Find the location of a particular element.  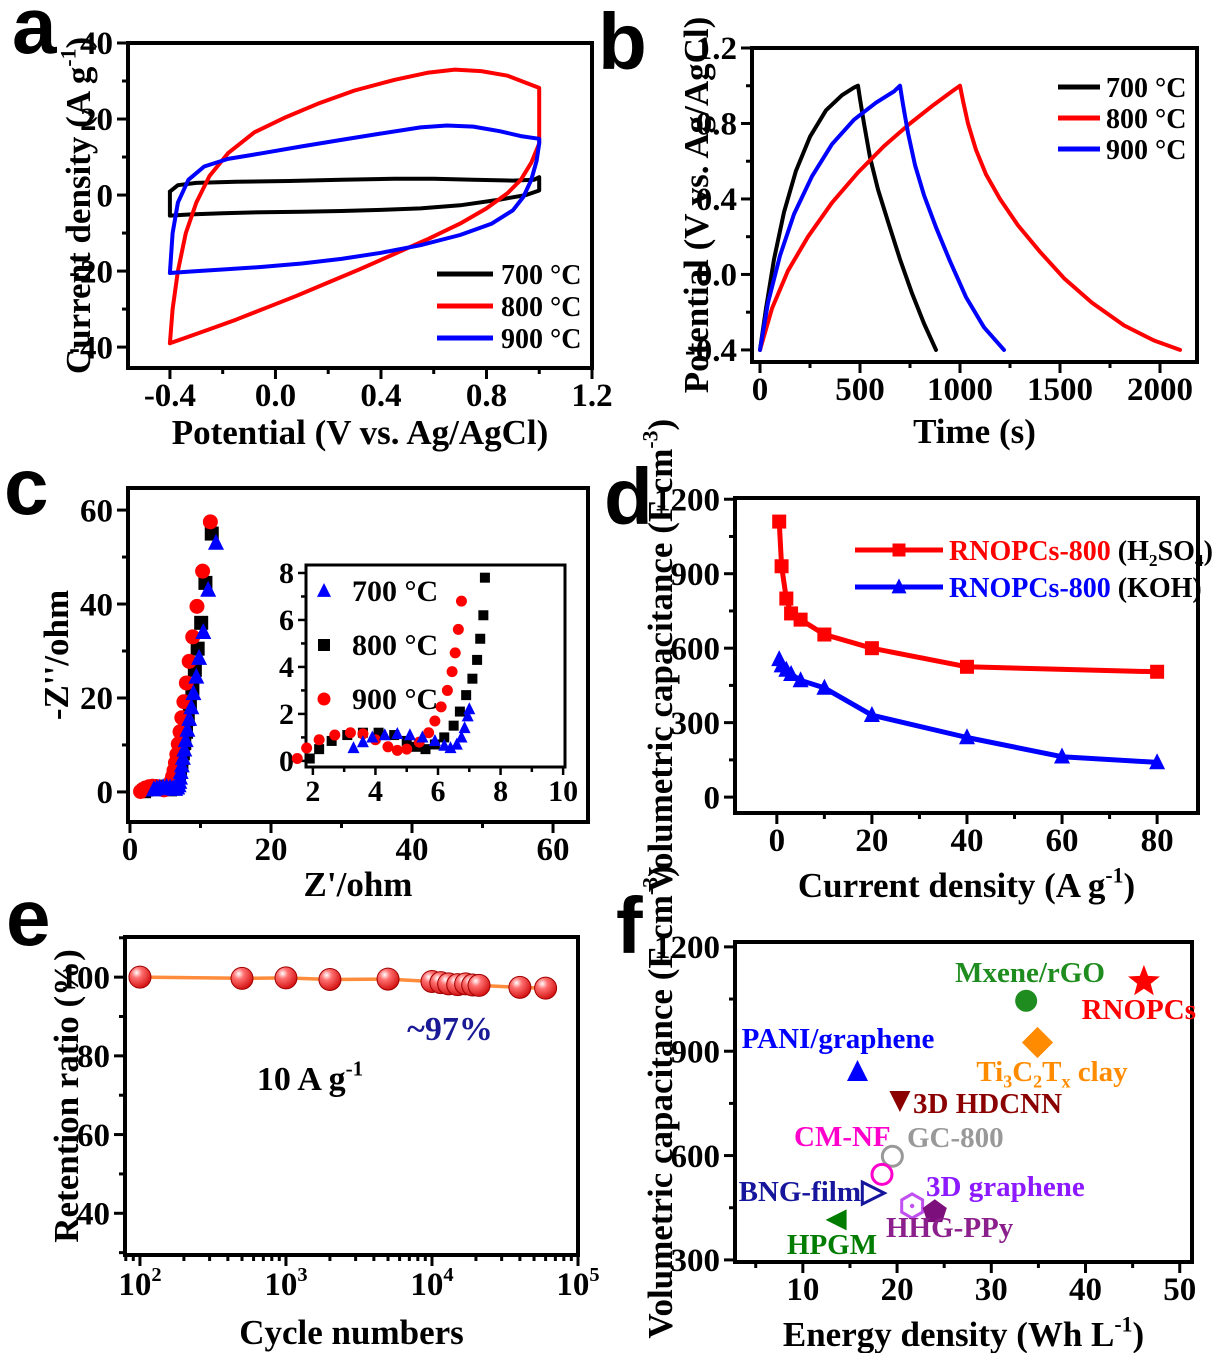

svg-text: HPGM is located at coordinates (832, 1245).